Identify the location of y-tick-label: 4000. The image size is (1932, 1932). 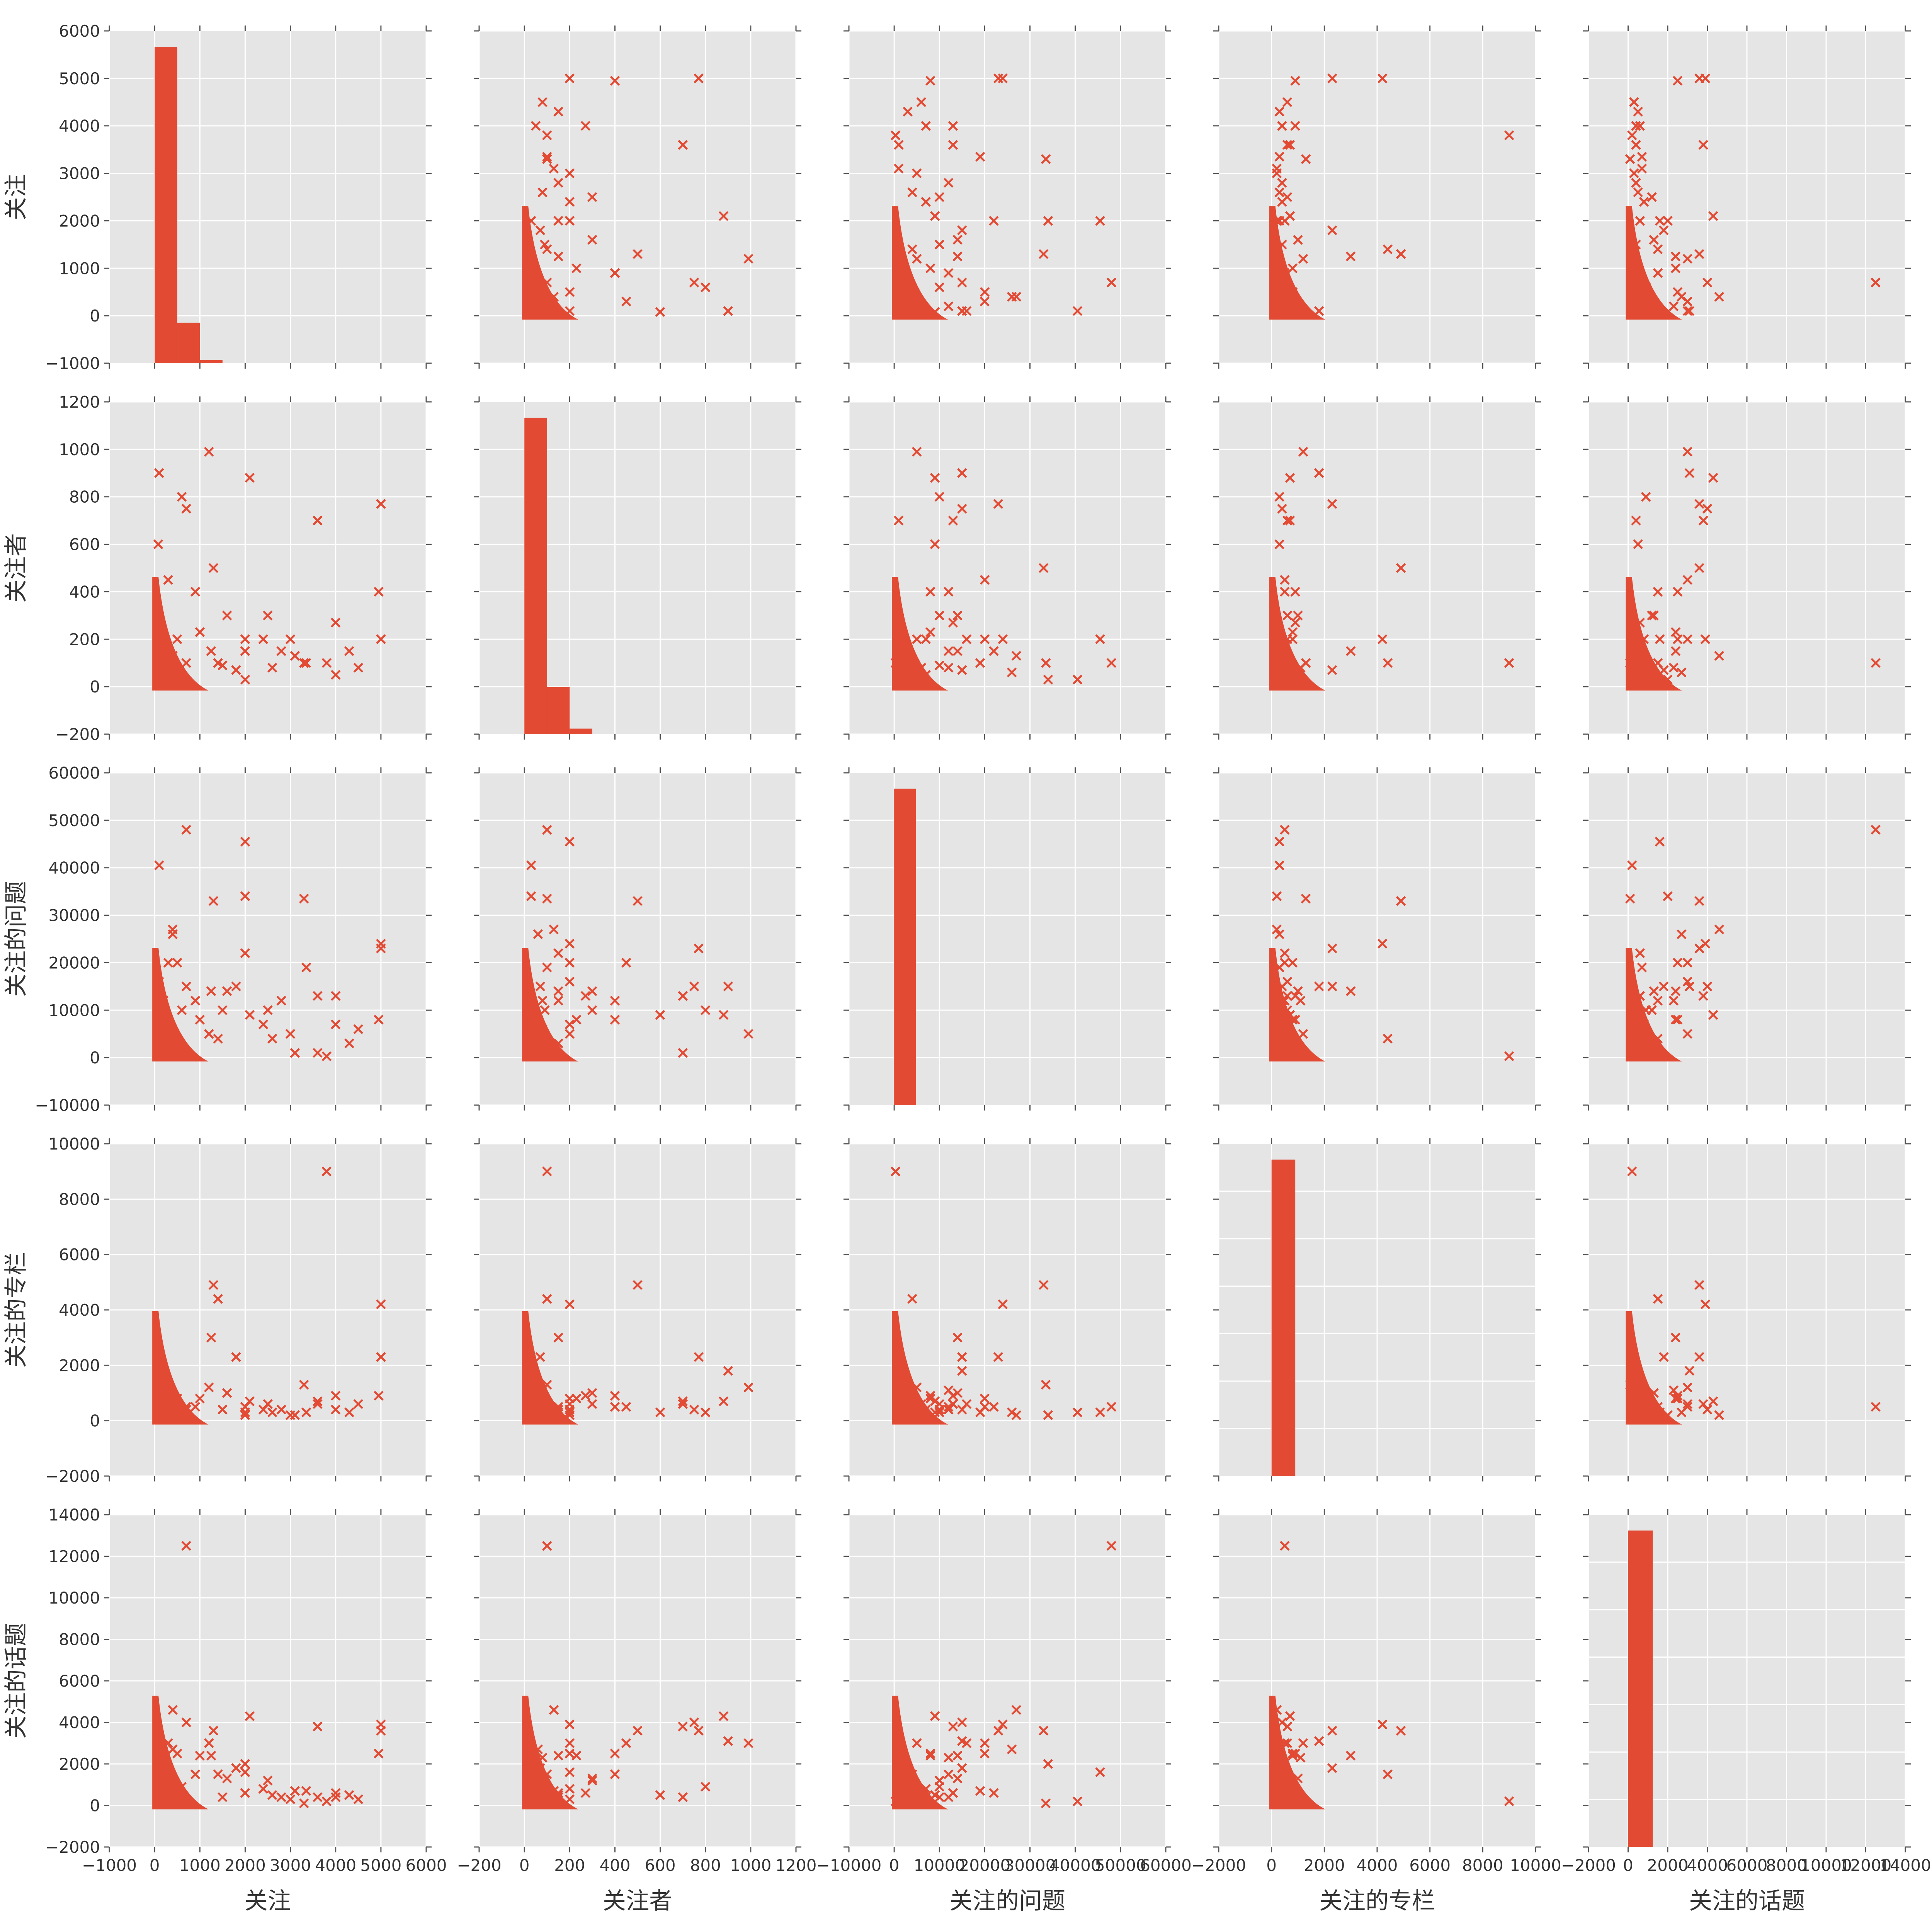
(79, 1723).